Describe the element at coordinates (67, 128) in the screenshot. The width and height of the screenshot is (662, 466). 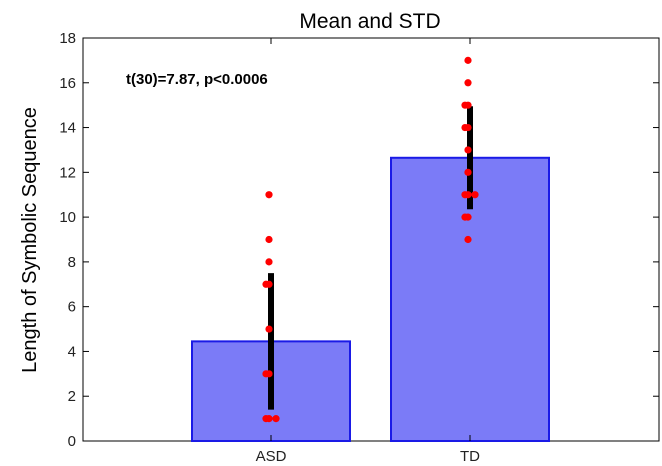
I see `y-tick-label: 14` at that location.